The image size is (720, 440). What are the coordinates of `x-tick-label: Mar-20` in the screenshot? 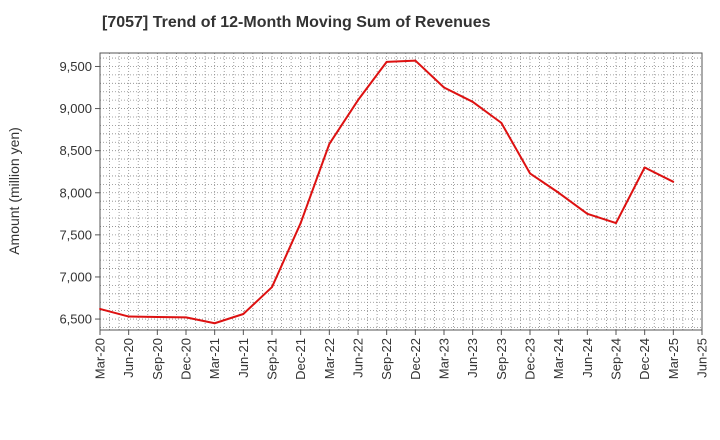 It's located at (100, 358).